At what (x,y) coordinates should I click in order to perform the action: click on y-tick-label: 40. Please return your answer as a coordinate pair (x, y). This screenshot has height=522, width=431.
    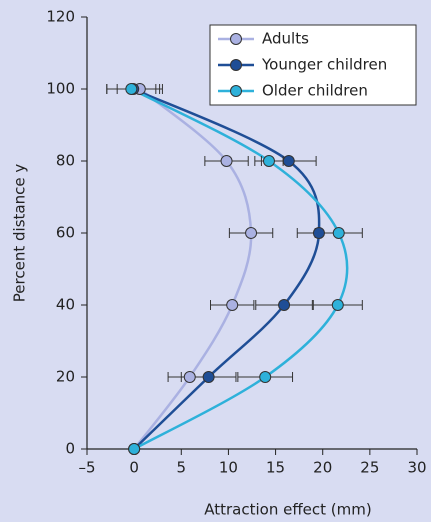
    Looking at the image, I should click on (65, 305).